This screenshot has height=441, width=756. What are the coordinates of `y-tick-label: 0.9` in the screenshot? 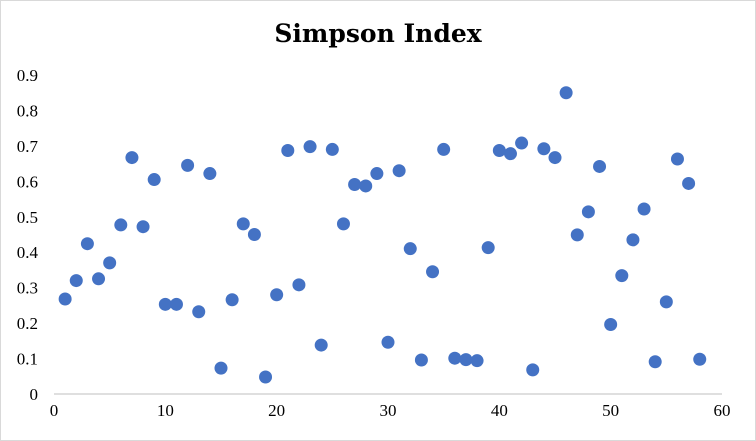 It's located at (27, 75).